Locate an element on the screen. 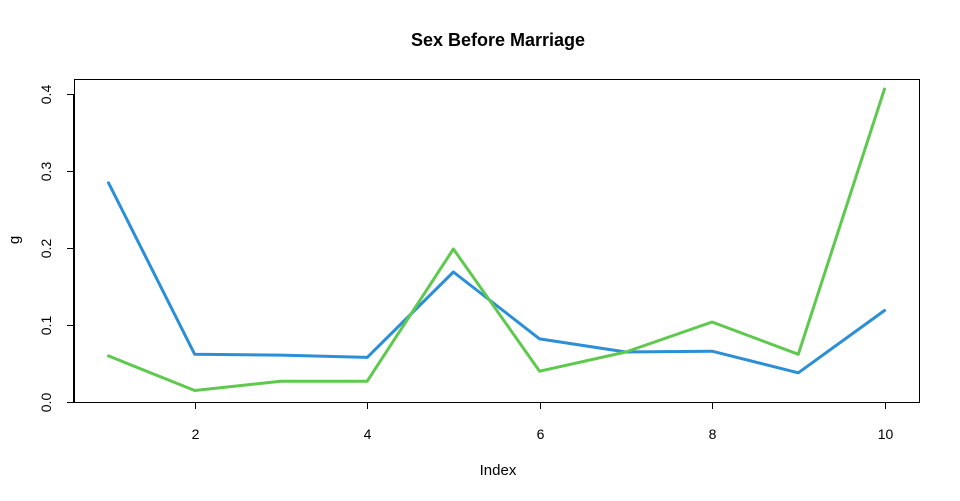 The image size is (960, 501). y-tick-label: 0.2 is located at coordinates (46, 249).